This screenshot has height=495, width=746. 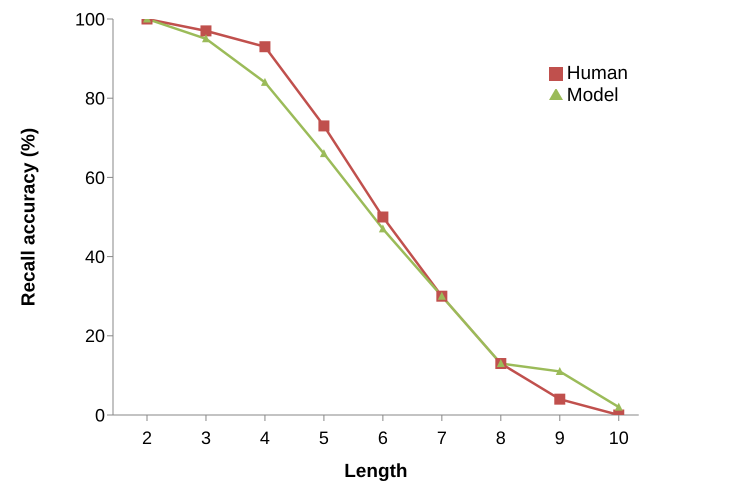 What do you see at coordinates (94, 98) in the screenshot?
I see `y-tick-label: 80` at bounding box center [94, 98].